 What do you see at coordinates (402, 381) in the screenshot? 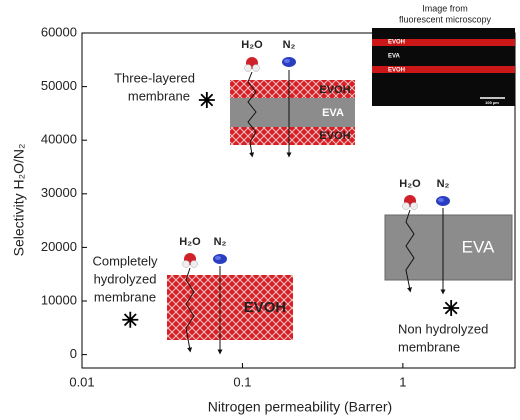
I see `x-tick-label: 1` at bounding box center [402, 381].